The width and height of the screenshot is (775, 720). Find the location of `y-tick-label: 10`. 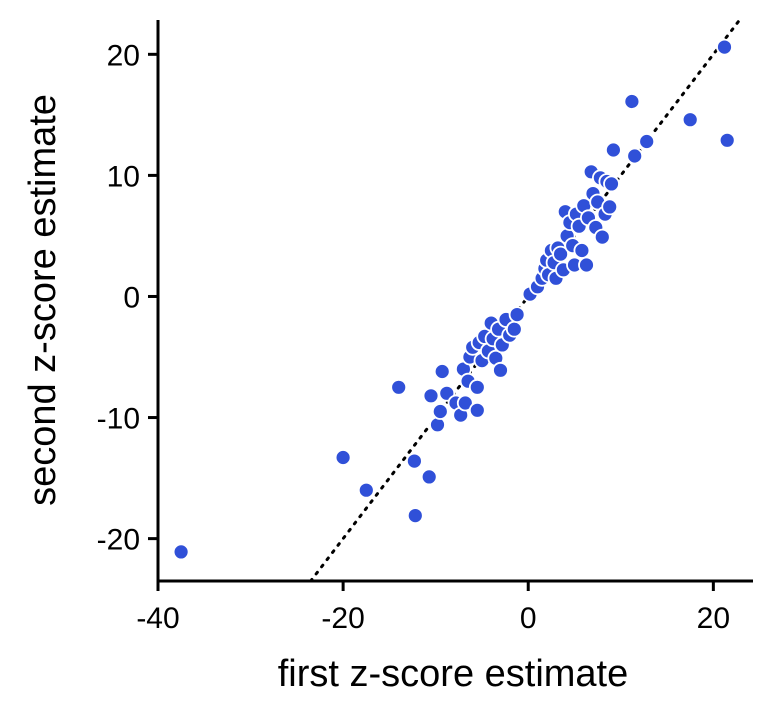

y-tick-label: 10 is located at coordinates (123, 176).